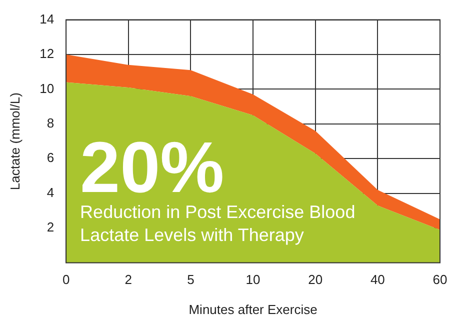 The image size is (460, 336). I want to click on x-tick-label: 0, so click(66, 280).